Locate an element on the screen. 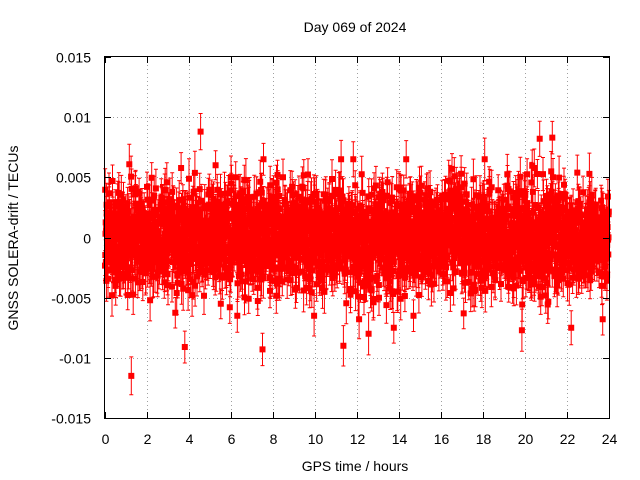 The width and height of the screenshot is (640, 480). x-tick-label: 20 is located at coordinates (526, 439).